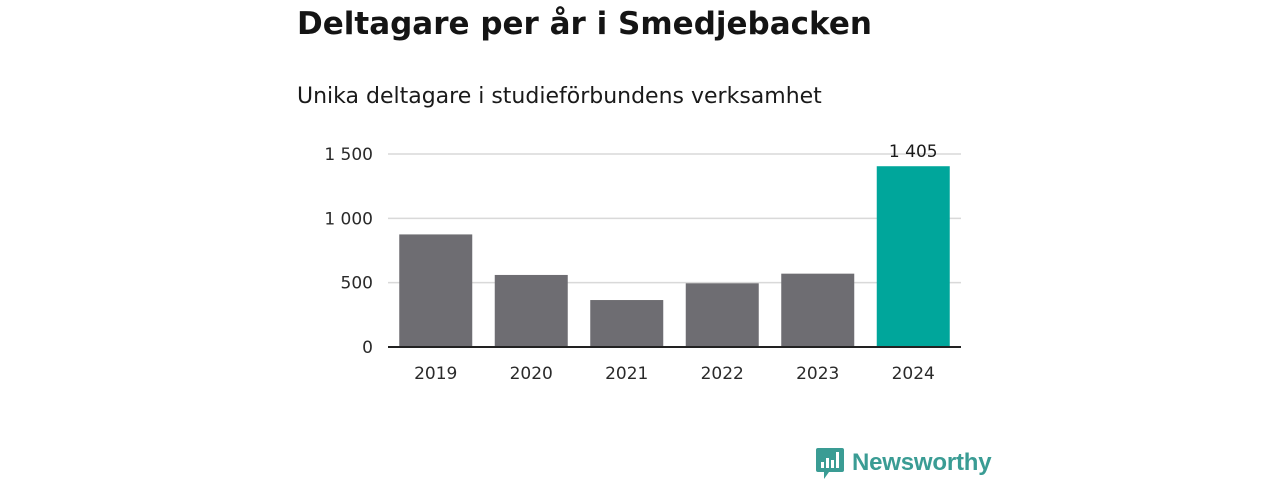  I want to click on x-tick-label: 2024, so click(913, 374).